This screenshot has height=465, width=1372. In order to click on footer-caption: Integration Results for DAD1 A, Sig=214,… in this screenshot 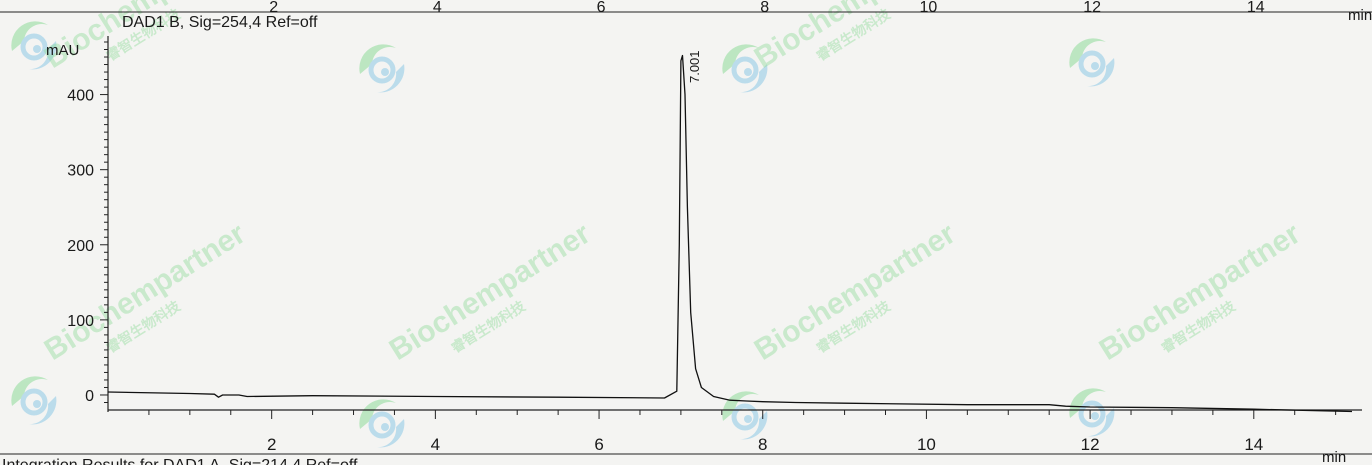, I will do `click(180, 461)`.